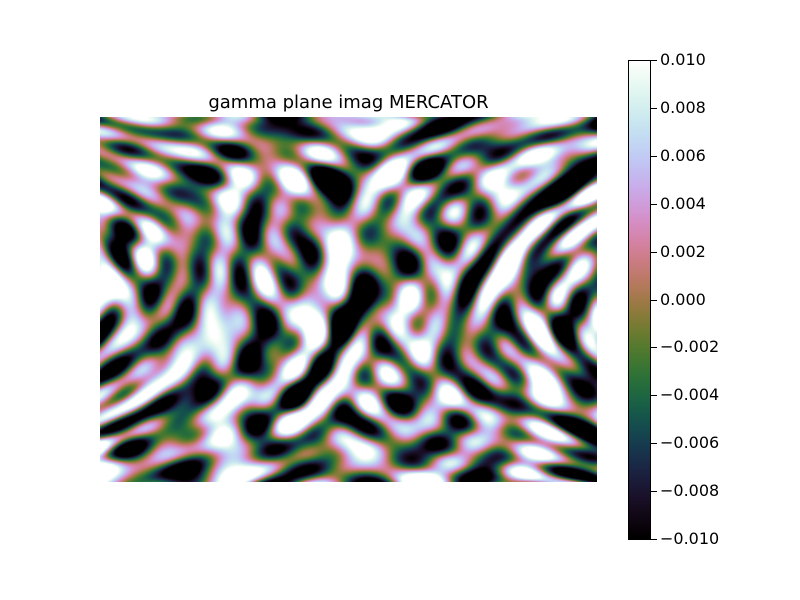 The height and width of the screenshot is (600, 800). What do you see at coordinates (690, 442) in the screenshot?
I see `colorbar-tick-label: −0.006` at bounding box center [690, 442].